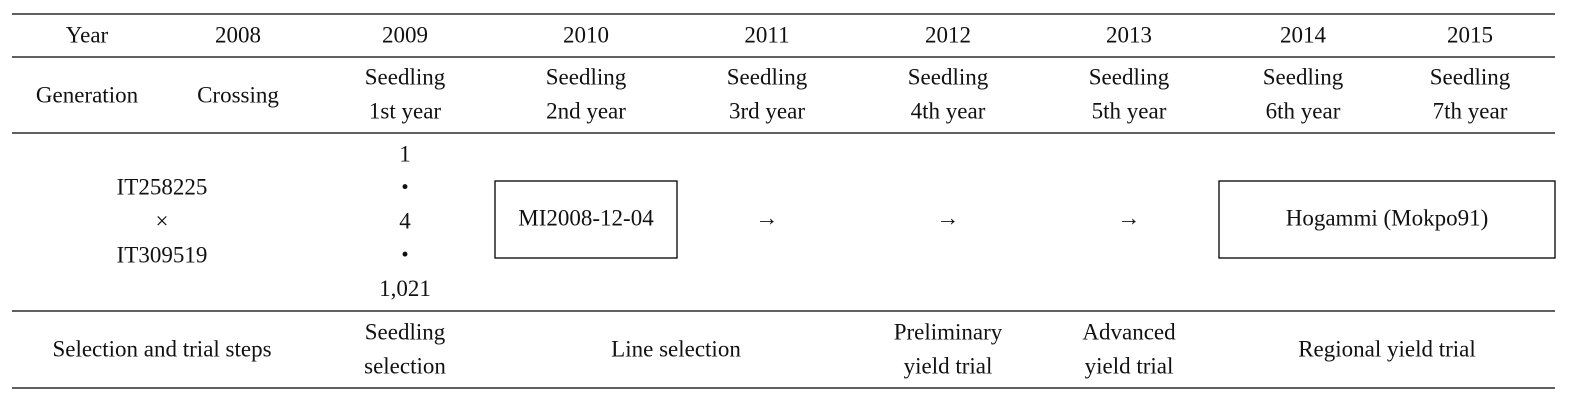  I want to click on line-name: MI2008-12-04, so click(586, 217).